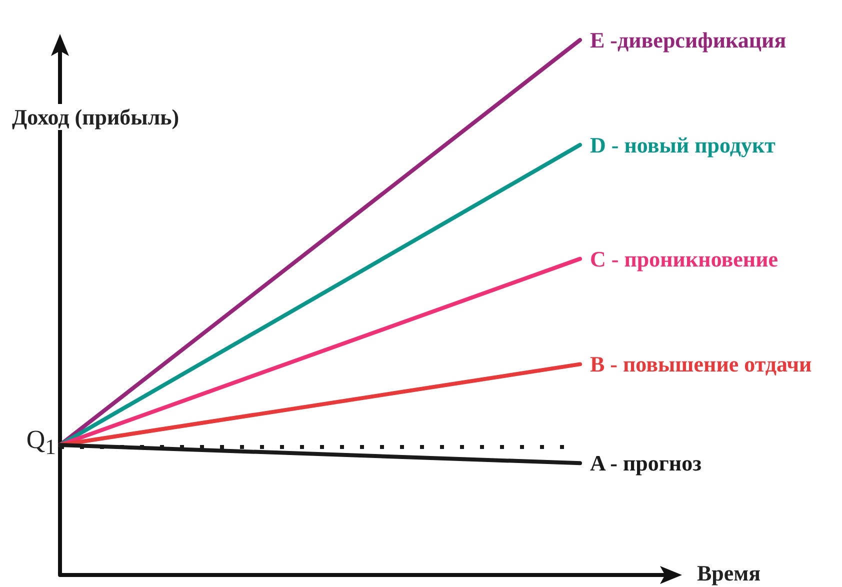 The height and width of the screenshot is (587, 842). What do you see at coordinates (688, 40) in the screenshot?
I see `series-label: E -диверсификация` at bounding box center [688, 40].